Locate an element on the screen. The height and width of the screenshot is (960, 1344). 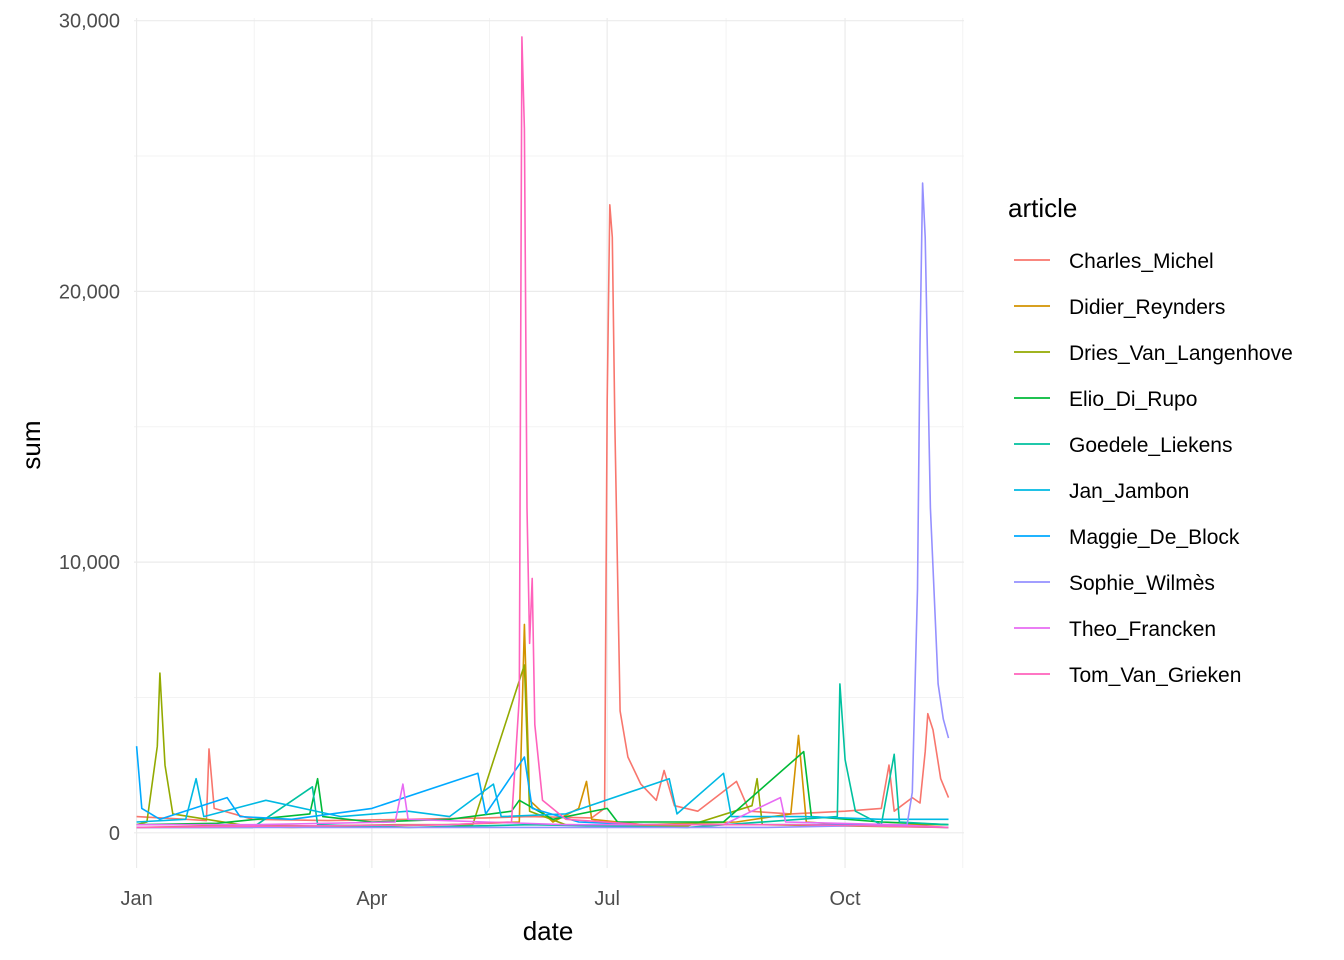
legend-label: Maggie_De_Block is located at coordinates (1154, 537).